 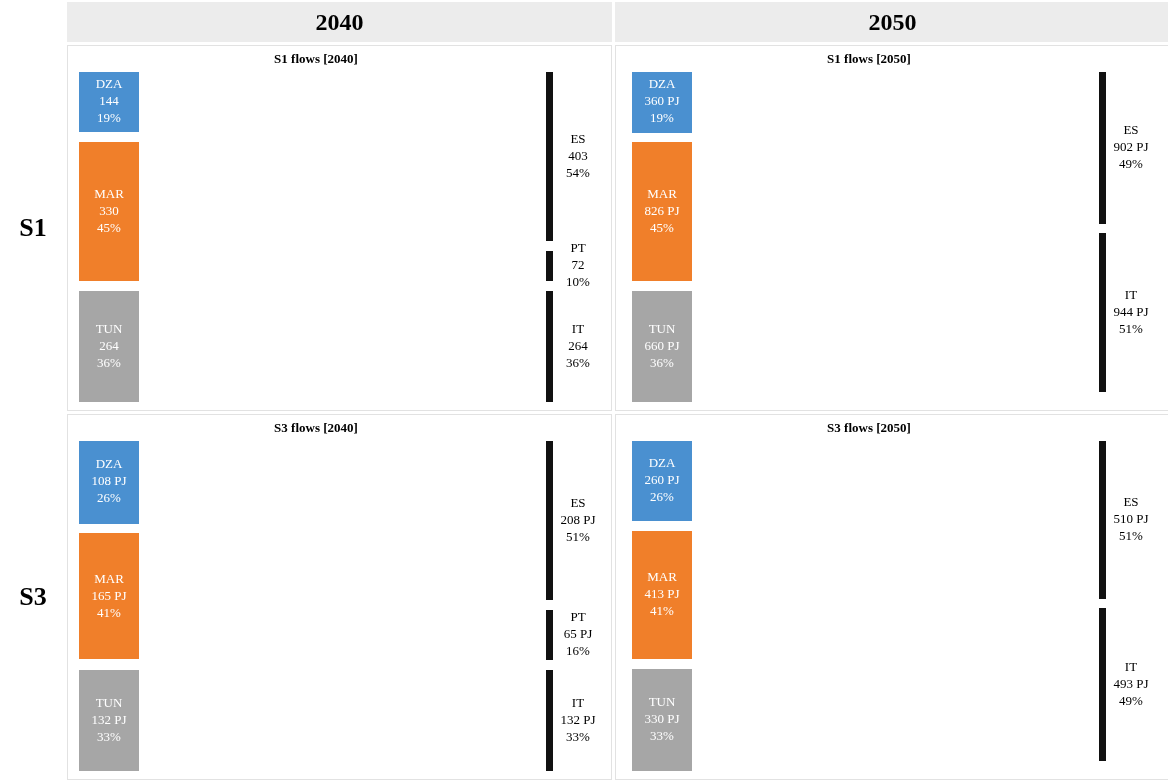 What do you see at coordinates (1130, 692) in the screenshot?
I see `data-label: 493 PJ 49%` at bounding box center [1130, 692].